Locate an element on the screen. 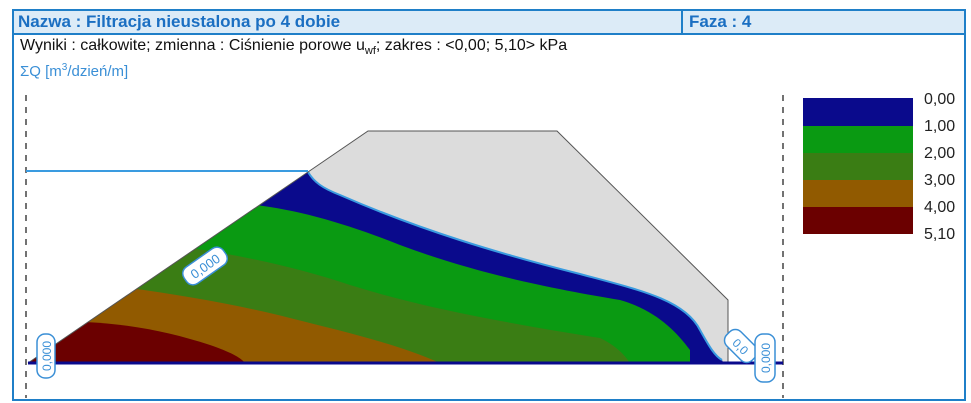 The height and width of the screenshot is (403, 971). legend: 0,00 1,00 2,00 3,00 4,00 5,10 is located at coordinates (879, 167).